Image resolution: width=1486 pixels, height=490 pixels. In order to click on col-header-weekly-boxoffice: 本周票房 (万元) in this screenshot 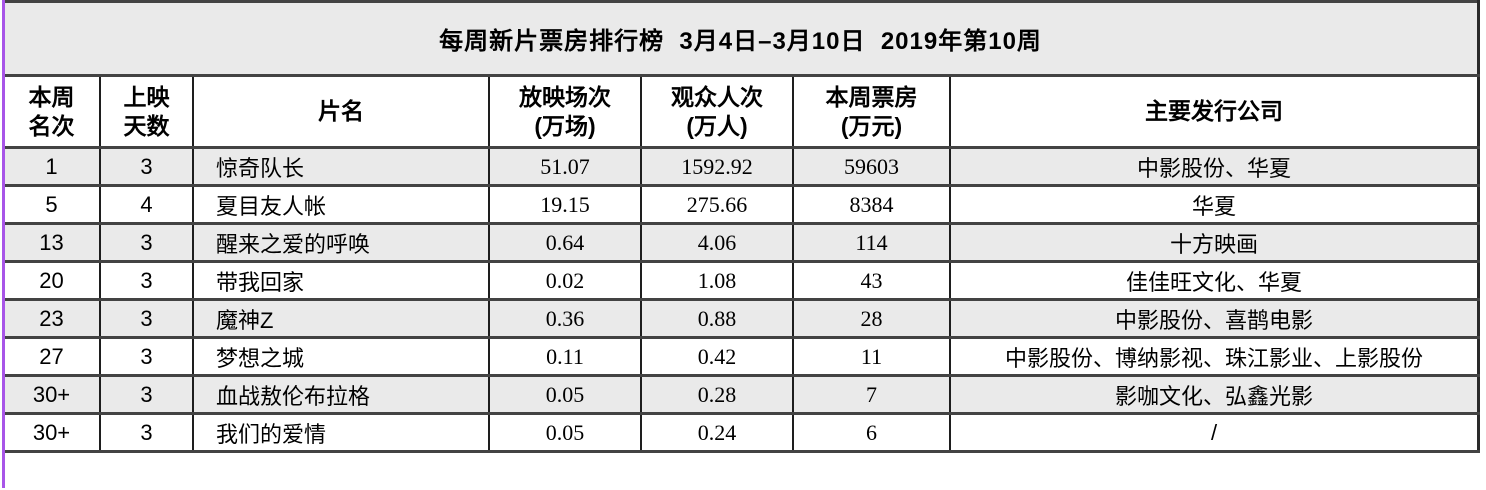, I will do `click(871, 111)`.